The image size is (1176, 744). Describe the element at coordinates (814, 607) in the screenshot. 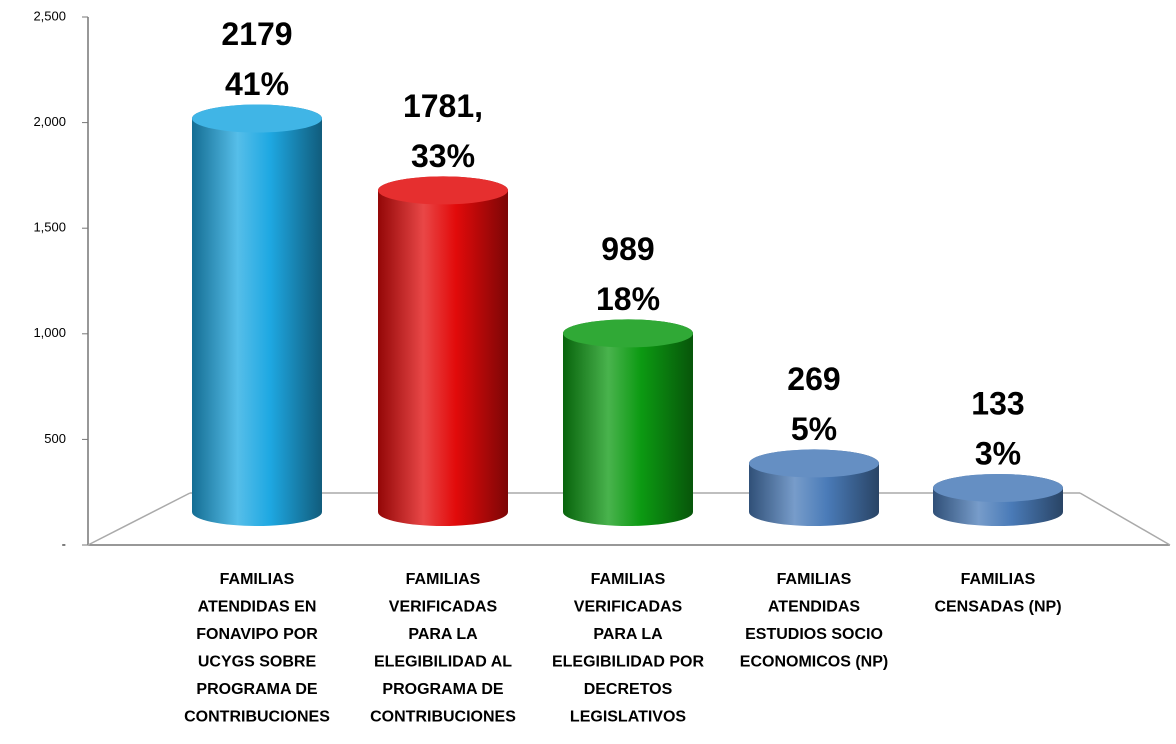

I see `x-tick-line: ATENDIDAS` at that location.